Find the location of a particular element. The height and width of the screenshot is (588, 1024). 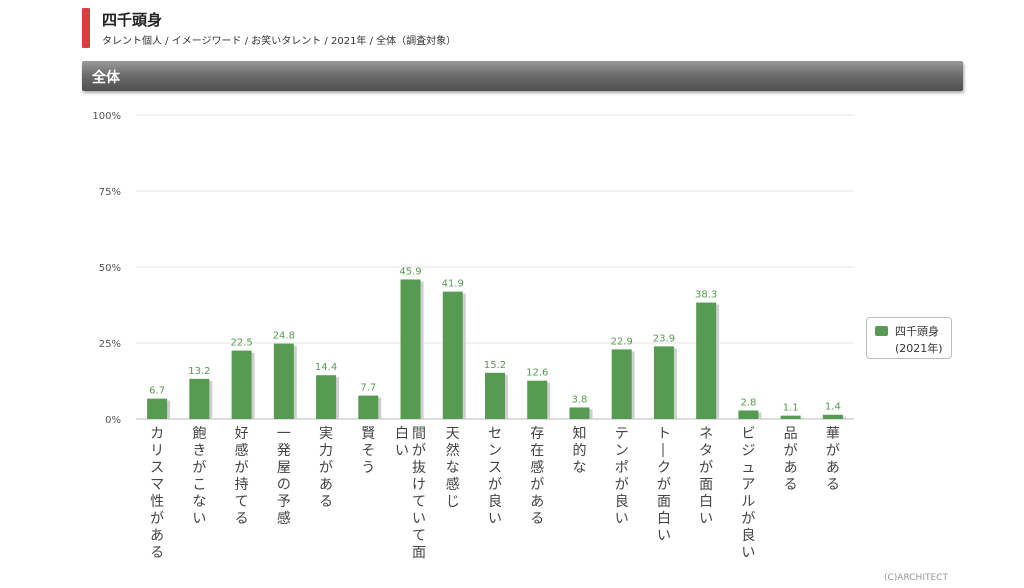

x-tick-label: そ is located at coordinates (368, 451).